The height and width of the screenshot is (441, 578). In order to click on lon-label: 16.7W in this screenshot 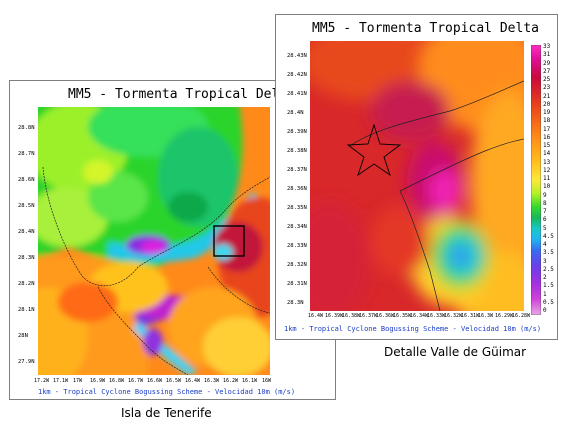, I will do `click(136, 381)`.